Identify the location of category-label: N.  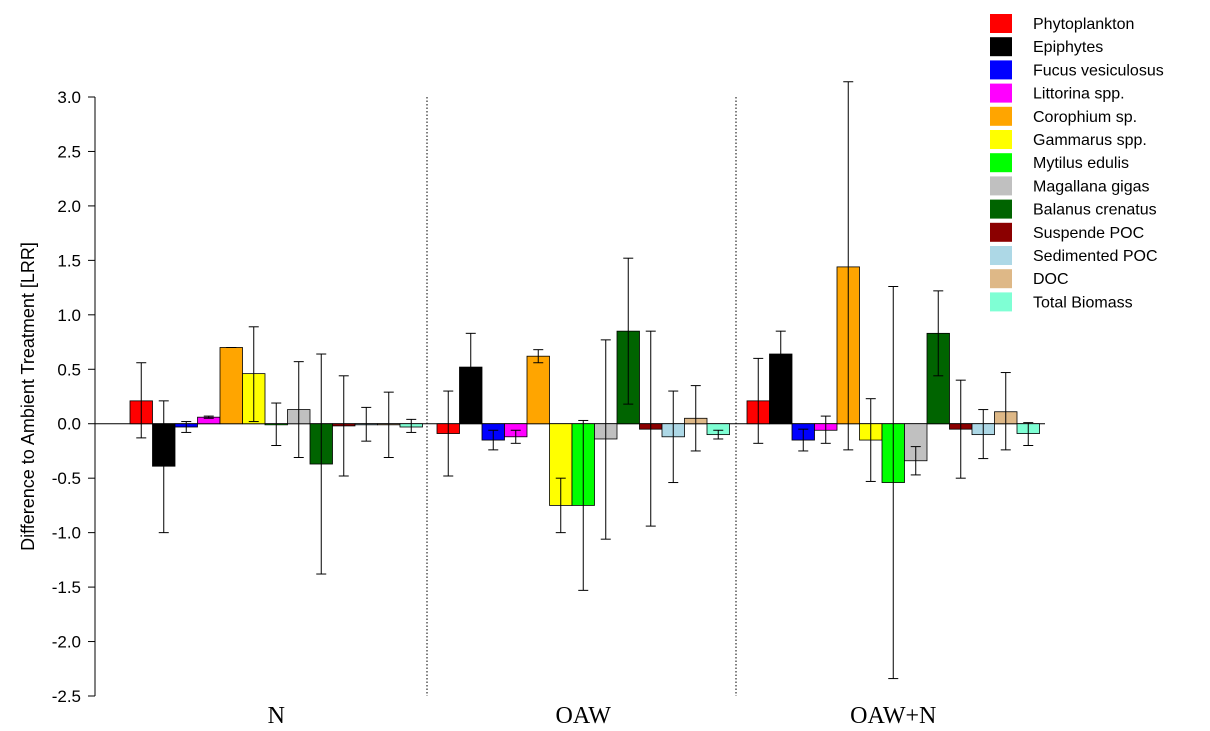
(276, 716).